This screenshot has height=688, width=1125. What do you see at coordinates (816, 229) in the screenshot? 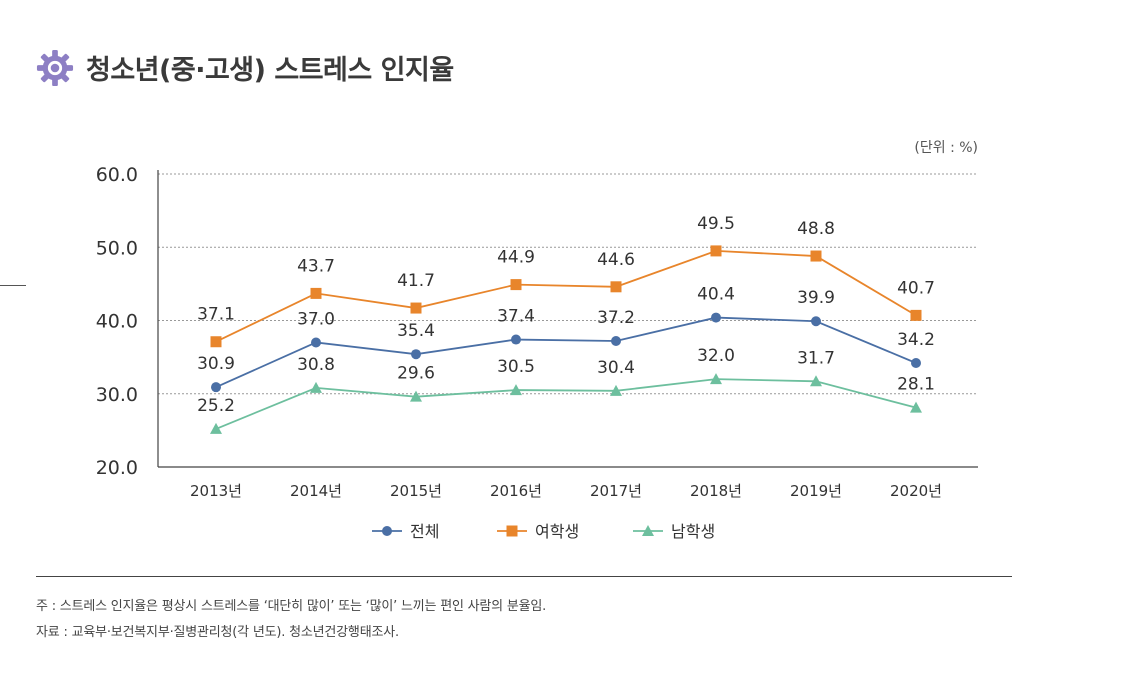
I see `data-label: 48.8` at bounding box center [816, 229].